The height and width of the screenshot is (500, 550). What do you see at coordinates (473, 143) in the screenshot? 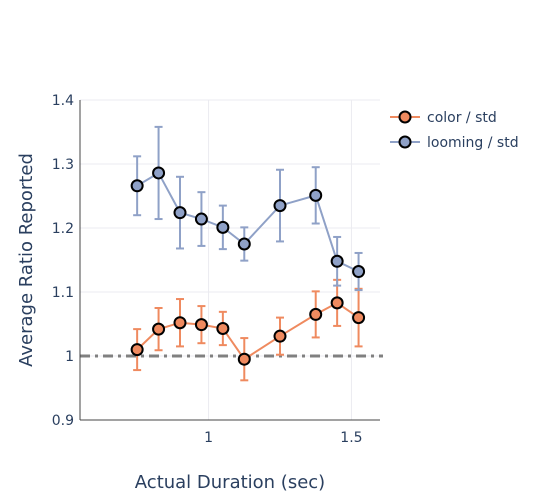
I see `legend-label: looming / std` at bounding box center [473, 143].